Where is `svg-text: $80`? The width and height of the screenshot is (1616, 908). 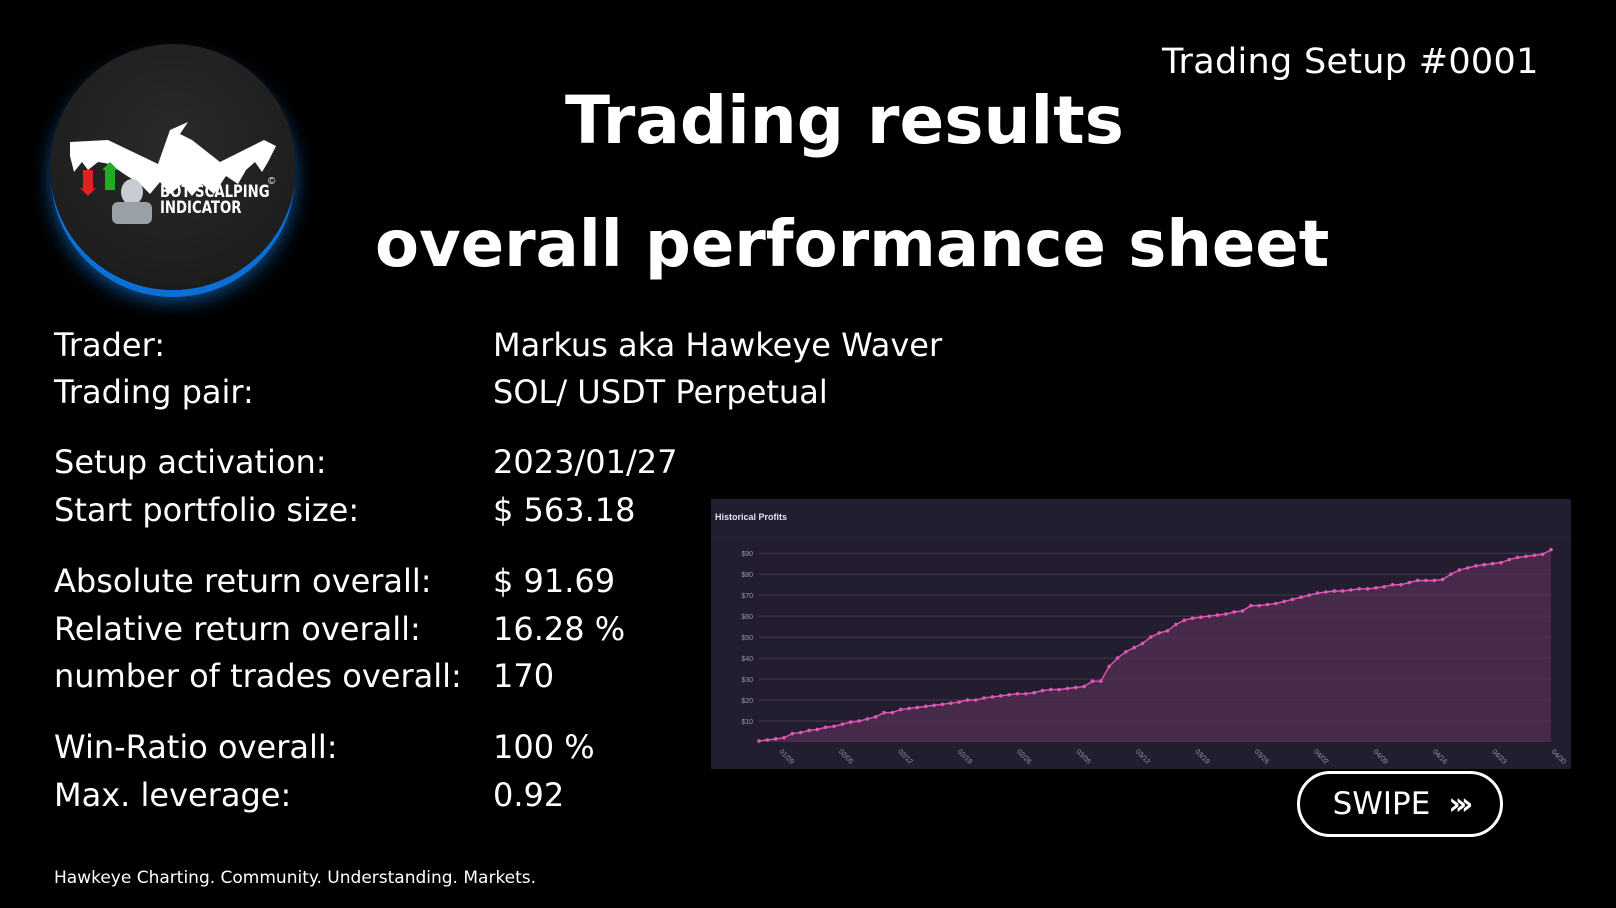 svg-text: $80 is located at coordinates (747, 575).